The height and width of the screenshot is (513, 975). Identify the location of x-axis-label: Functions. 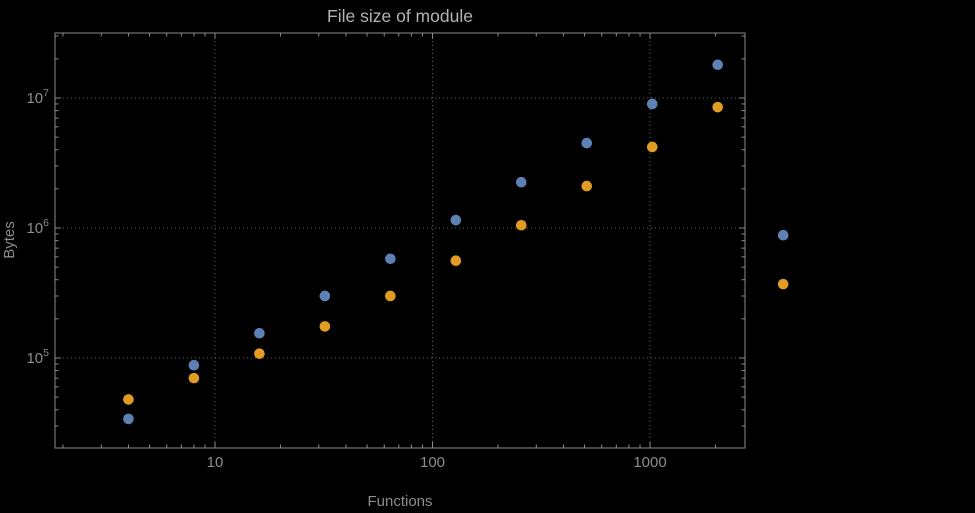
(399, 501).